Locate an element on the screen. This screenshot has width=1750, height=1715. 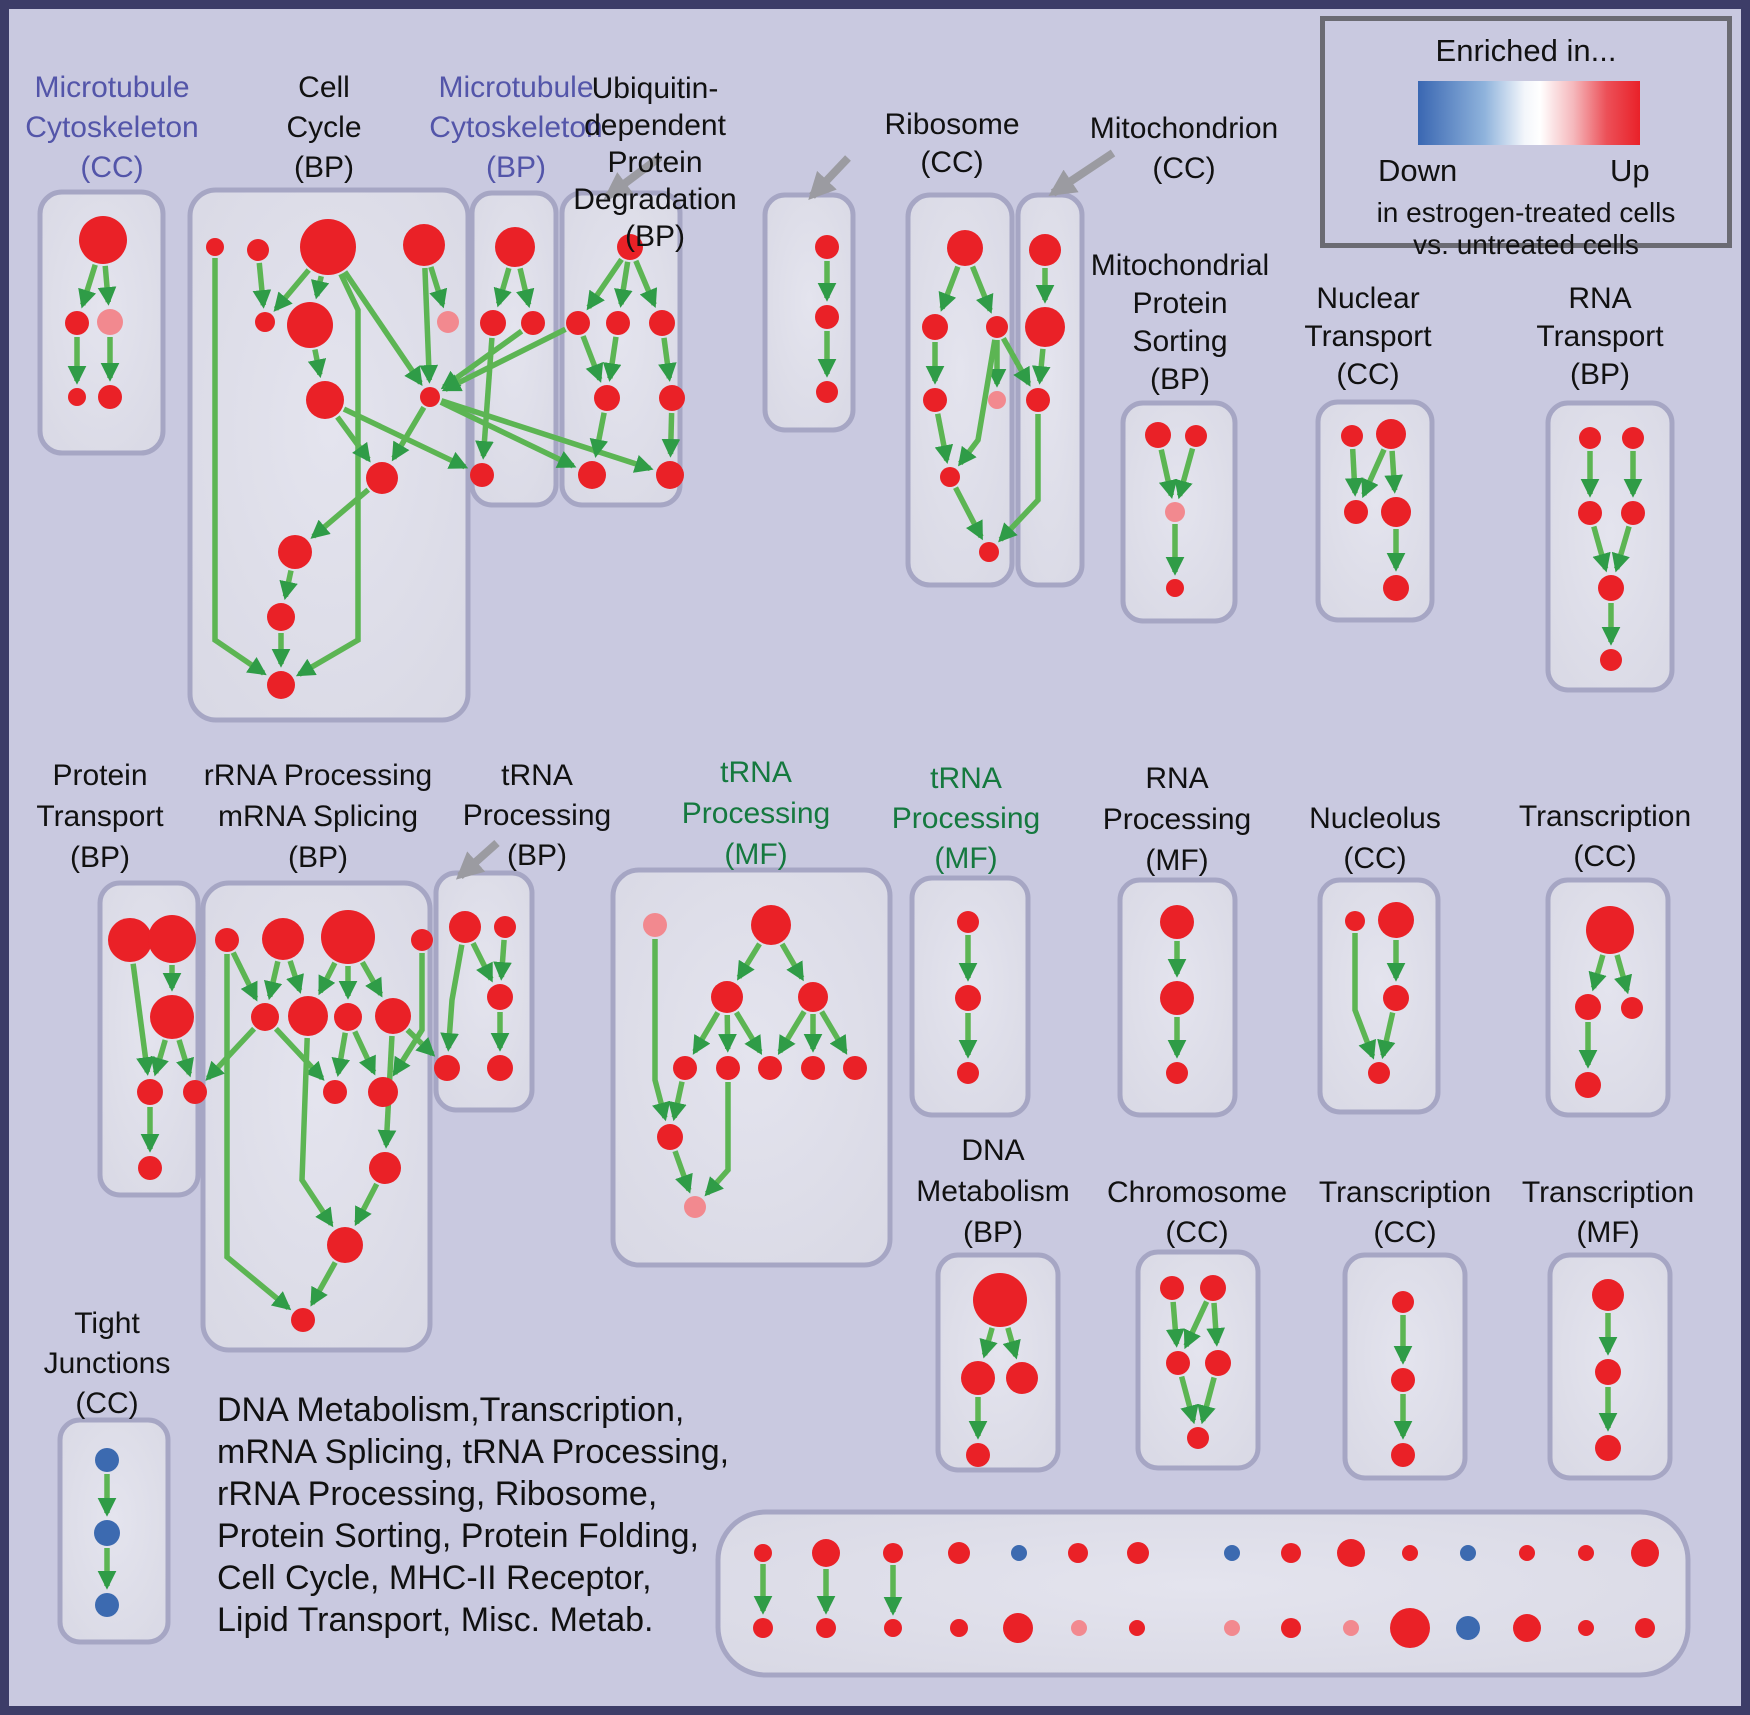
label-chromosome: Chromosome (CC) is located at coordinates (1197, 1212).